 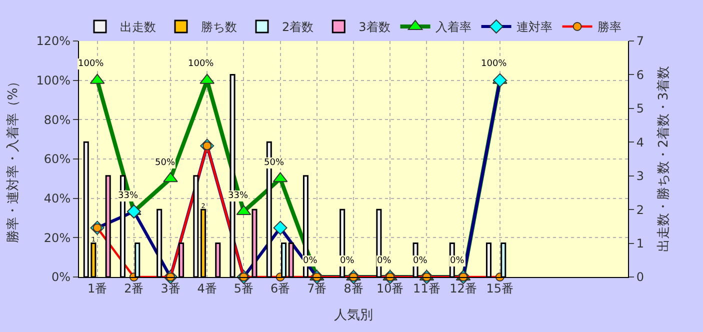 I want to click on y-tick-label: 0%, so click(x=61, y=277).